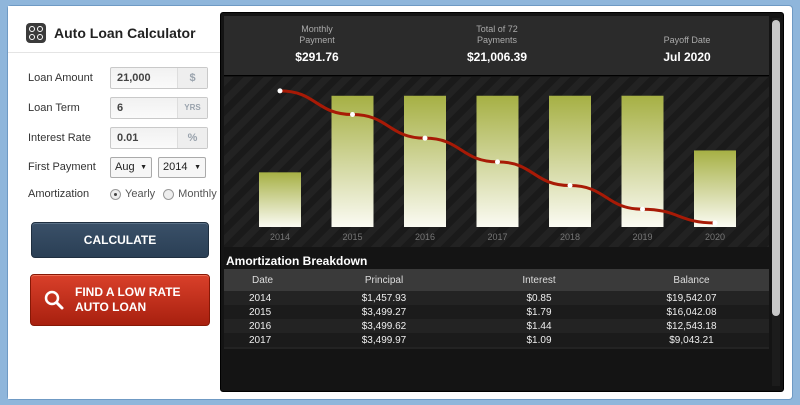 This screenshot has height=405, width=800. What do you see at coordinates (691, 326) in the screenshot?
I see `cell-balance: $12,543.18` at bounding box center [691, 326].